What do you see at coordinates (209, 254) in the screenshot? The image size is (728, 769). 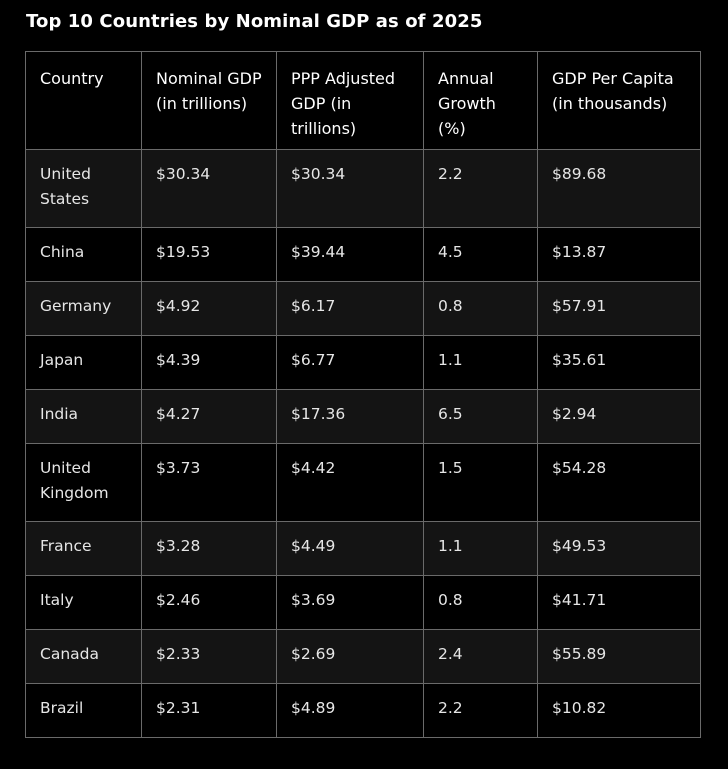 I see `nominal-gdp-cell: $19.53` at bounding box center [209, 254].